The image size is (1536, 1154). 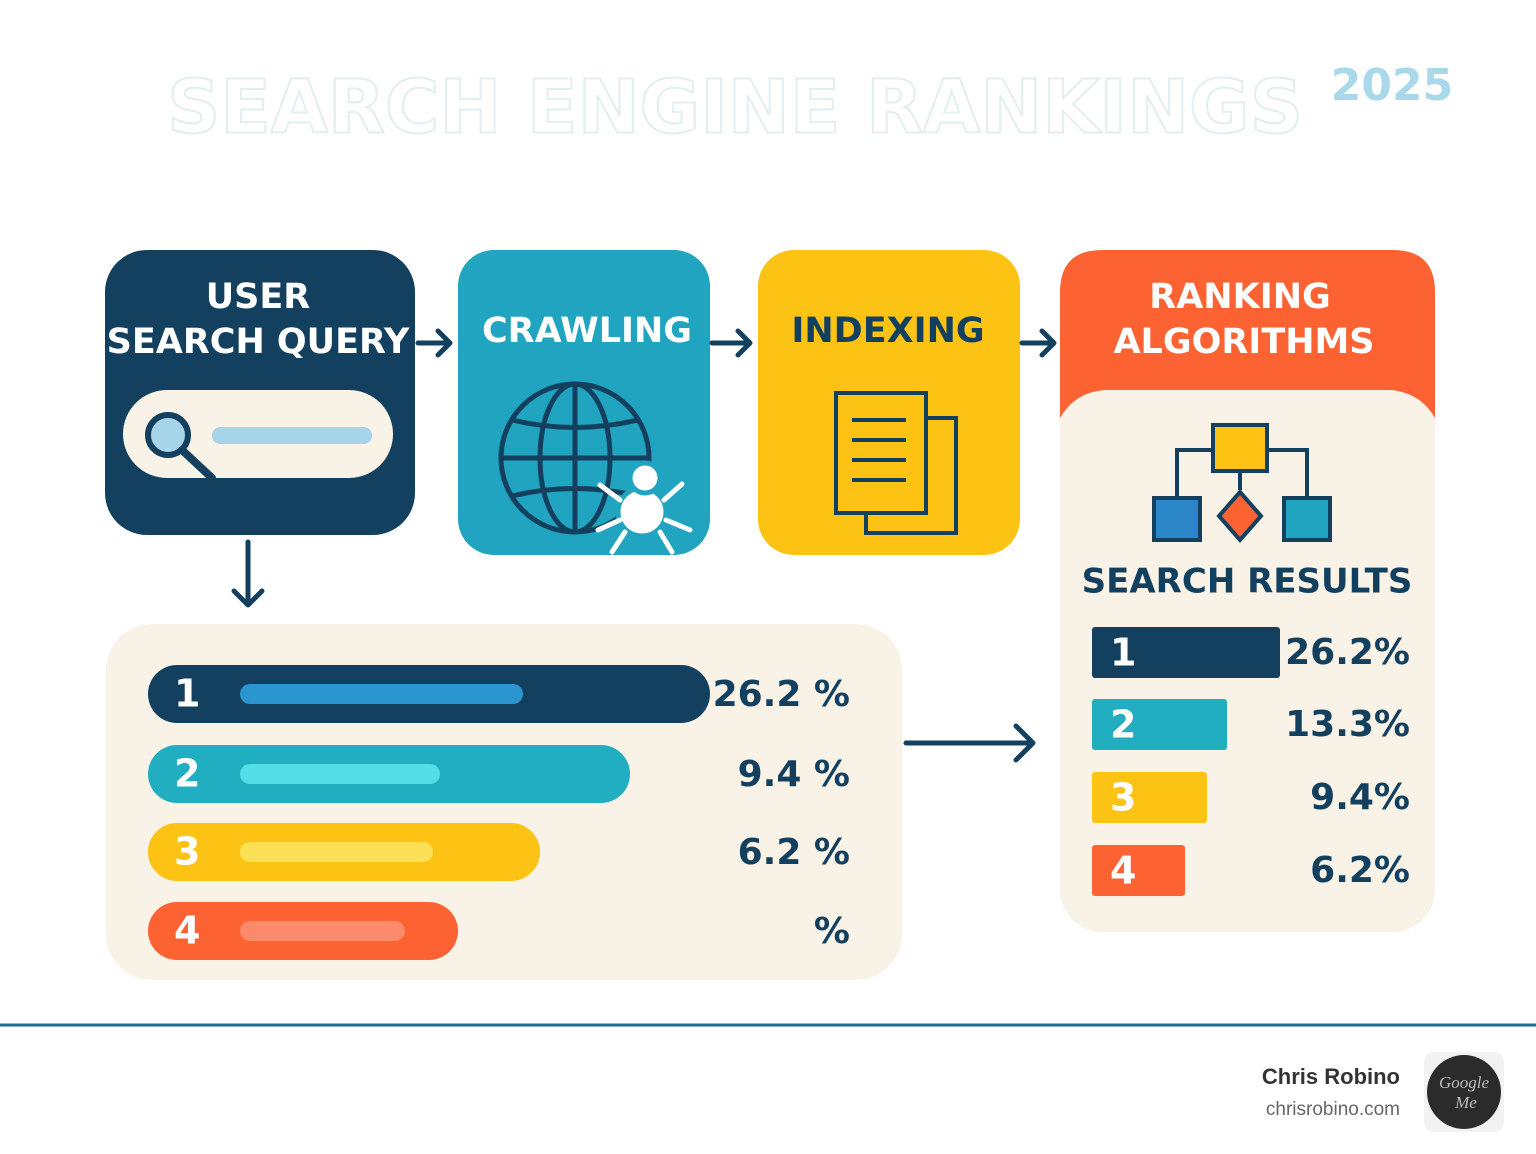 I want to click on share-label: 9.4%, so click(x=1360, y=797).